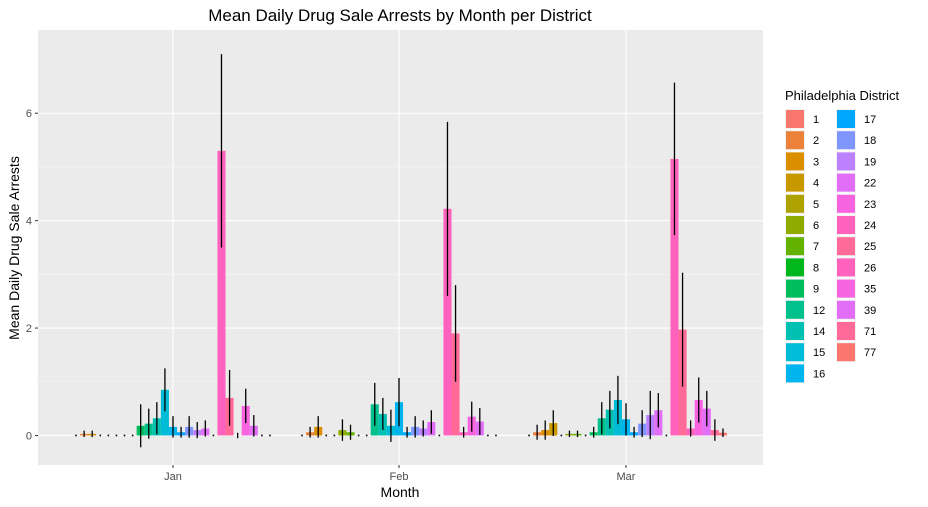 The height and width of the screenshot is (507, 928). Describe the element at coordinates (819, 311) in the screenshot. I see `legend-label-12: 12` at that location.